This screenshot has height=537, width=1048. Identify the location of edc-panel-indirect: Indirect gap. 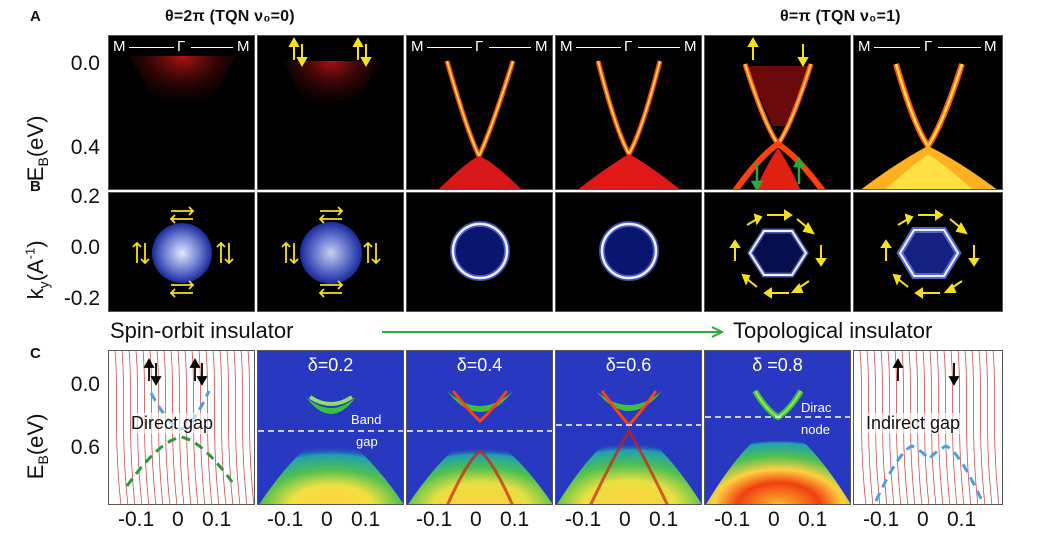
(928, 427).